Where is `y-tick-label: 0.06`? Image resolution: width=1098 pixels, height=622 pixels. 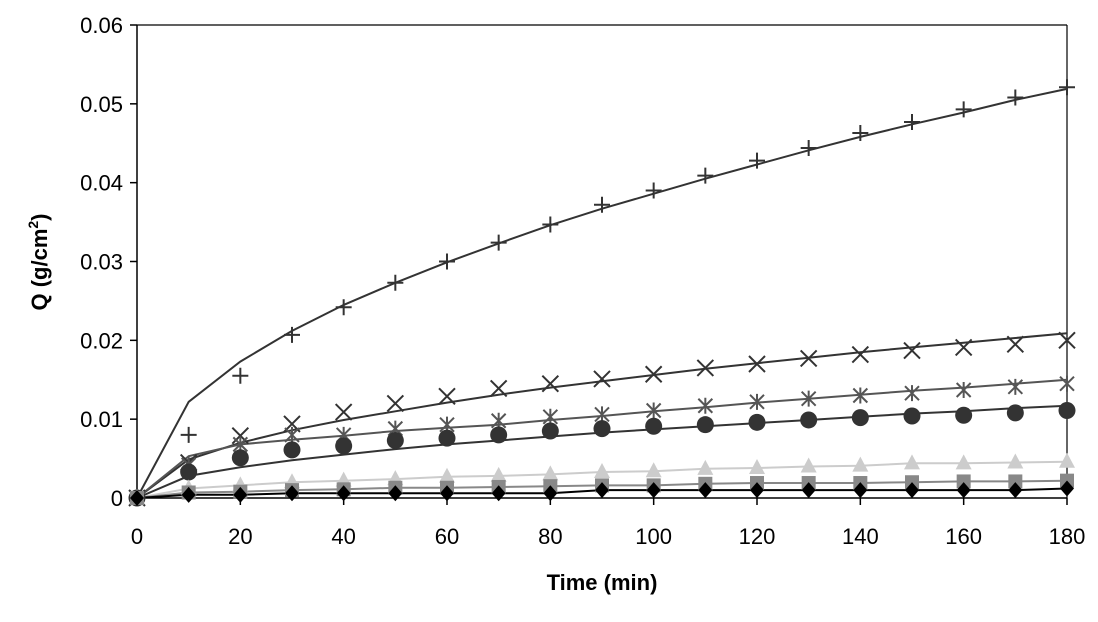
y-tick-label: 0.06 is located at coordinates (101, 25).